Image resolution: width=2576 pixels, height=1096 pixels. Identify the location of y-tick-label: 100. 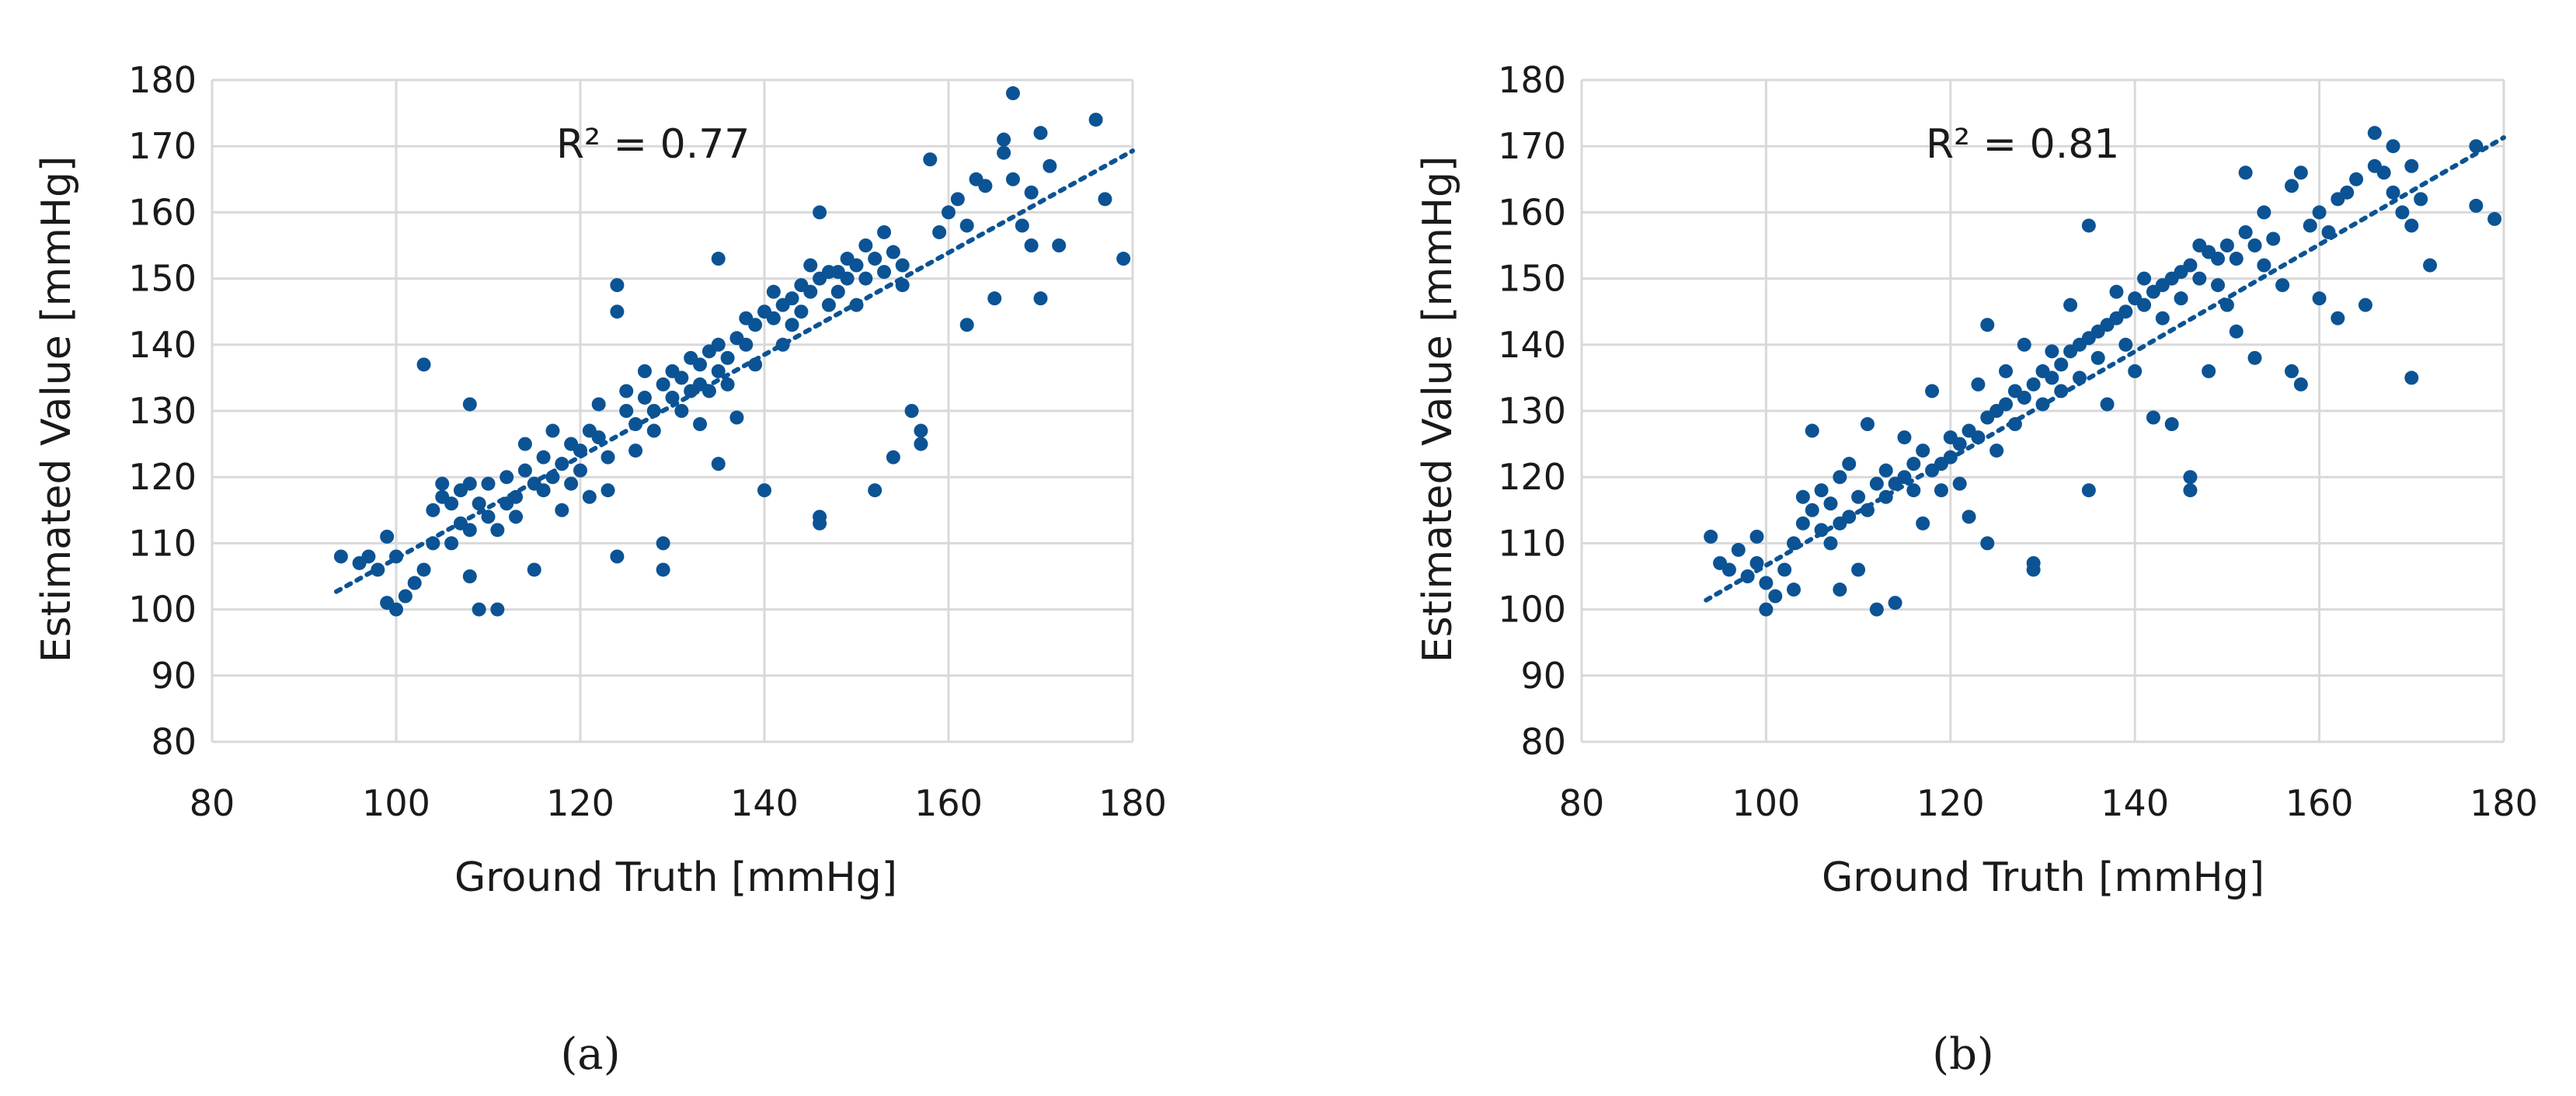
(1532, 610).